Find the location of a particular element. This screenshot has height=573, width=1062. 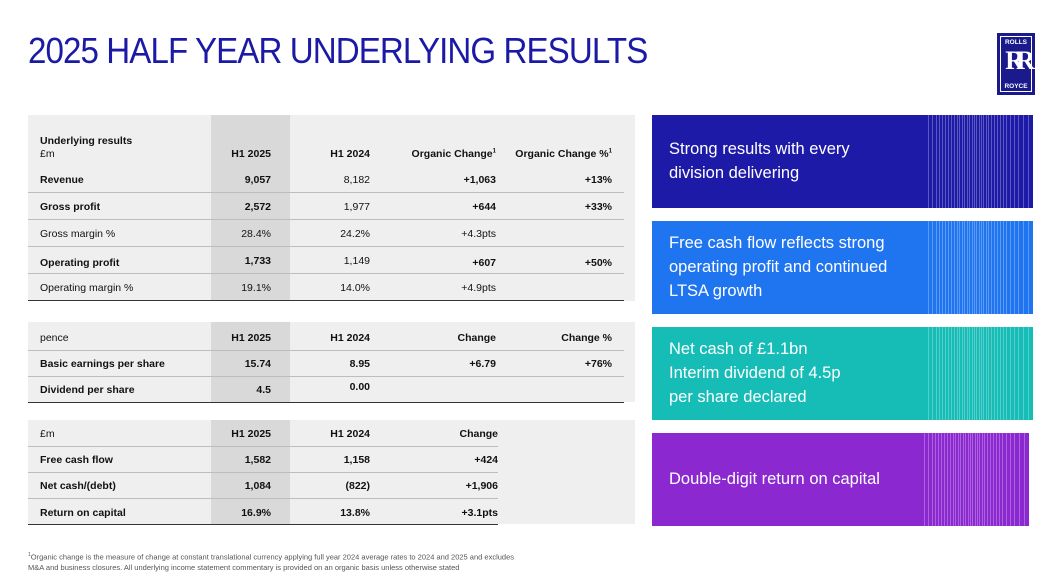

table1-h1: H1 2025 is located at coordinates (251, 154).